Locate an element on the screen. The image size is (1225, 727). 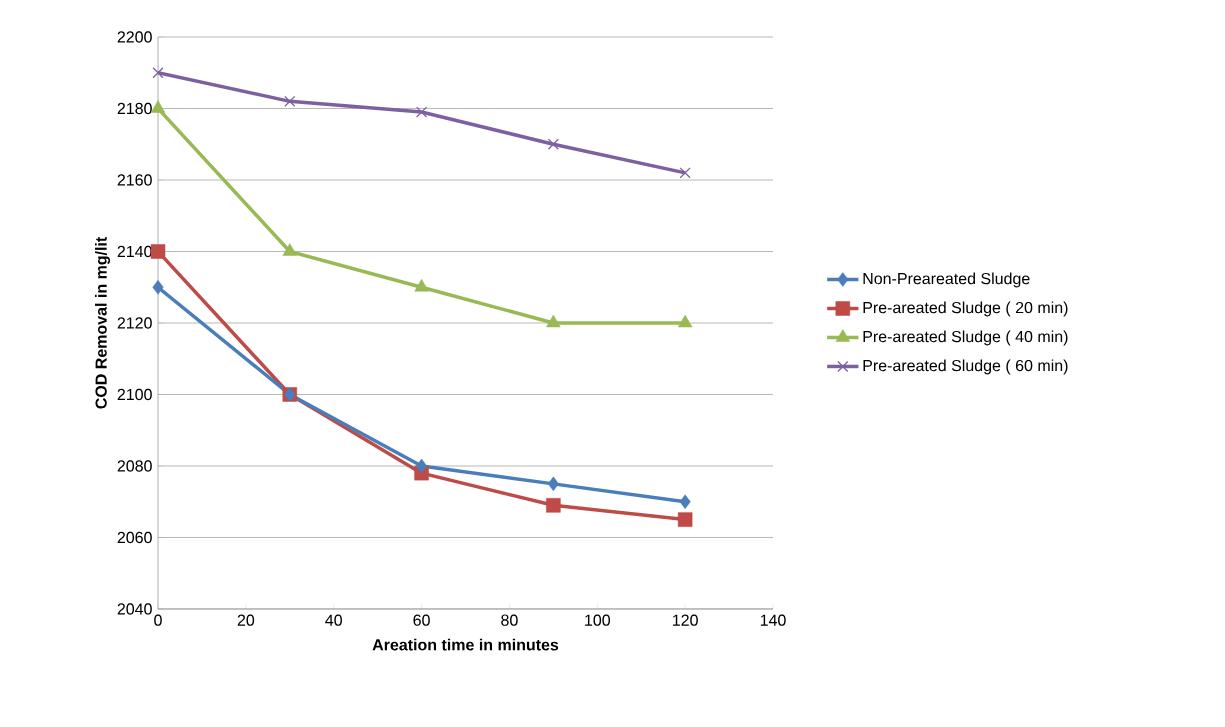
legend-label: Pre-areated Sludge ( 60 min) is located at coordinates (965, 367).